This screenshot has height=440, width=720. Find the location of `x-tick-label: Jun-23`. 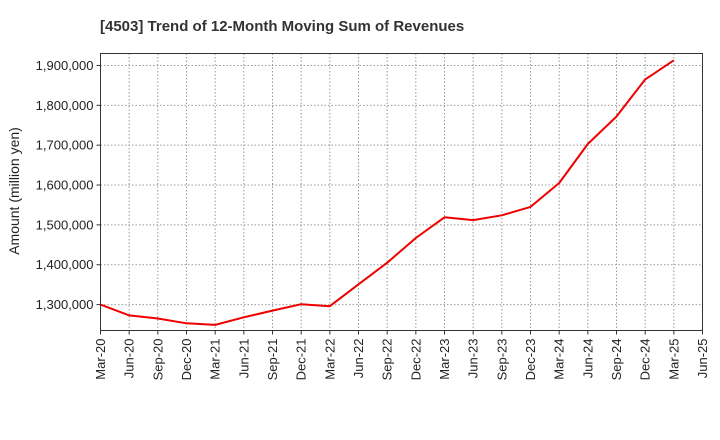

x-tick-label: Jun-23 is located at coordinates (473, 359).